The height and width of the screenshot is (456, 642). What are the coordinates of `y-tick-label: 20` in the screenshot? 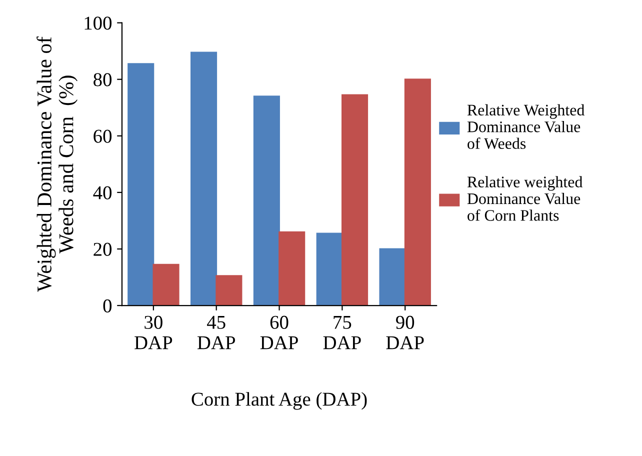 It's located at (103, 249).